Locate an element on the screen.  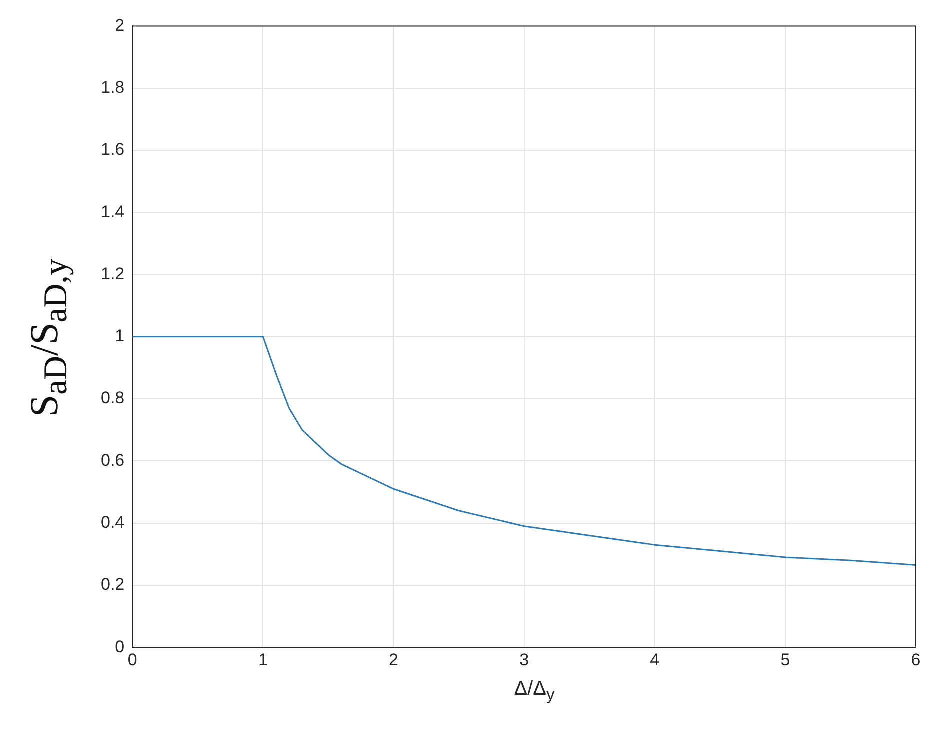
y-tick-label: 0.4 is located at coordinates (112, 522).